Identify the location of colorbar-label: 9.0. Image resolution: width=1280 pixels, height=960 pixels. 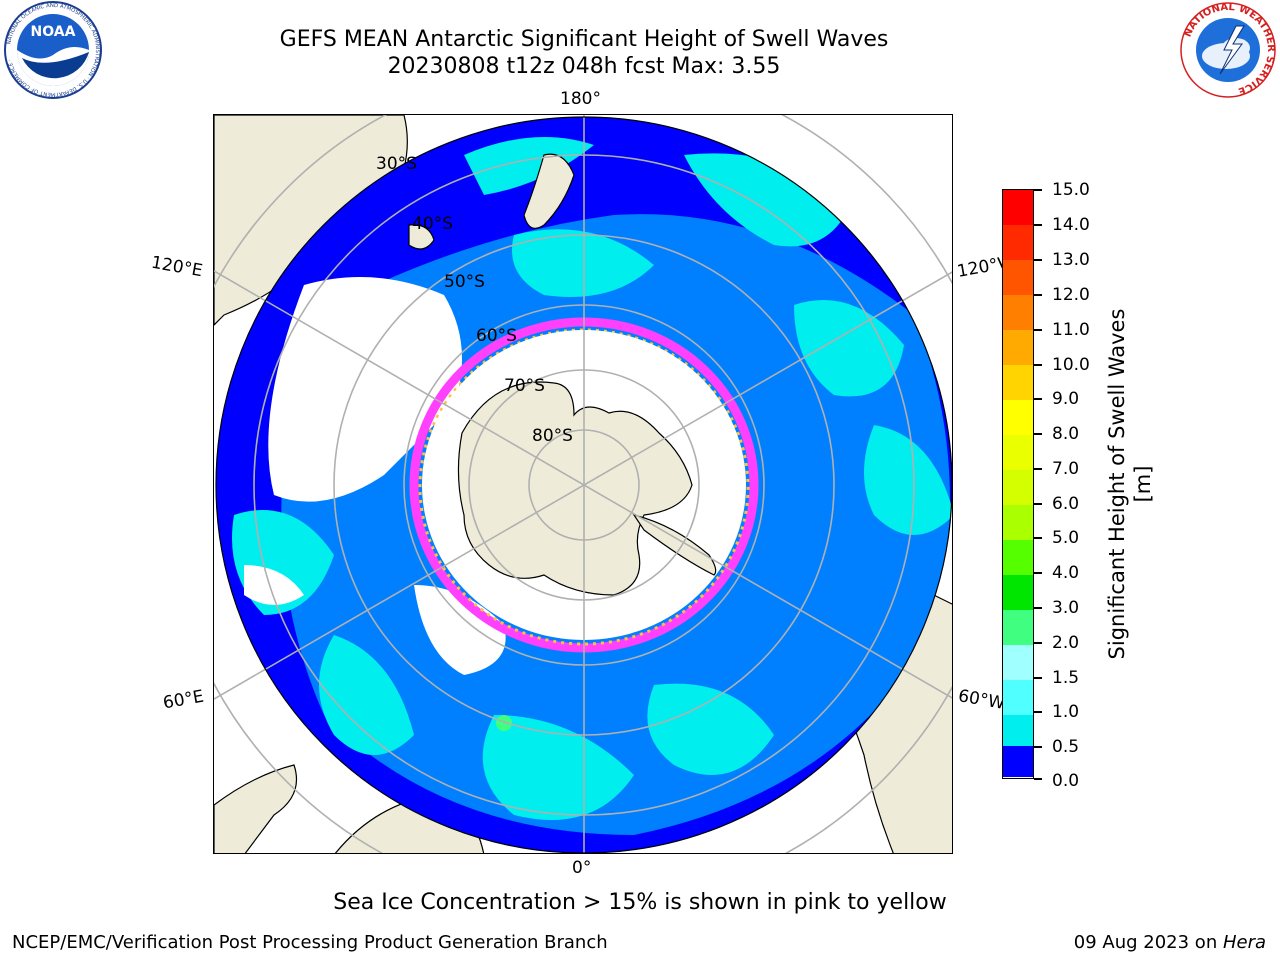
(1066, 399).